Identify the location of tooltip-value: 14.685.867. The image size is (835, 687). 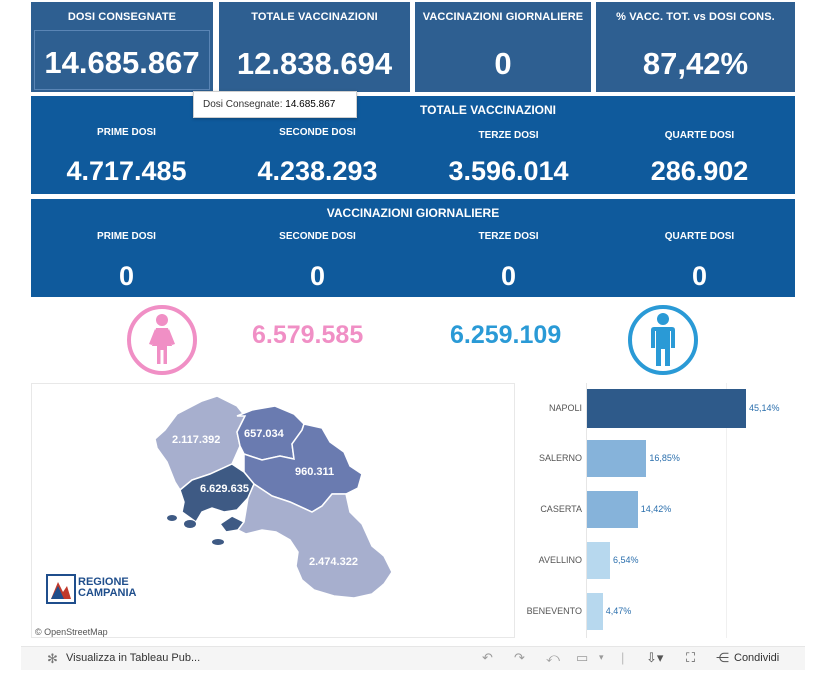
(310, 104).